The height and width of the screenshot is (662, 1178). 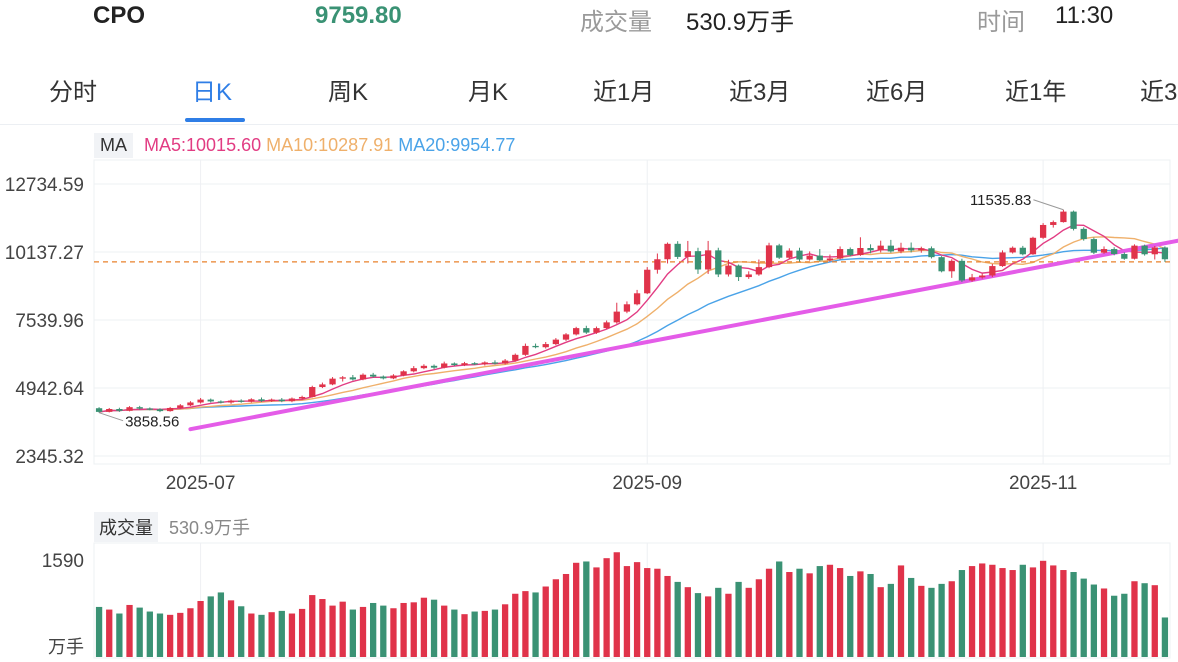 What do you see at coordinates (897, 92) in the screenshot?
I see `tab-last-6-months: 近6月` at bounding box center [897, 92].